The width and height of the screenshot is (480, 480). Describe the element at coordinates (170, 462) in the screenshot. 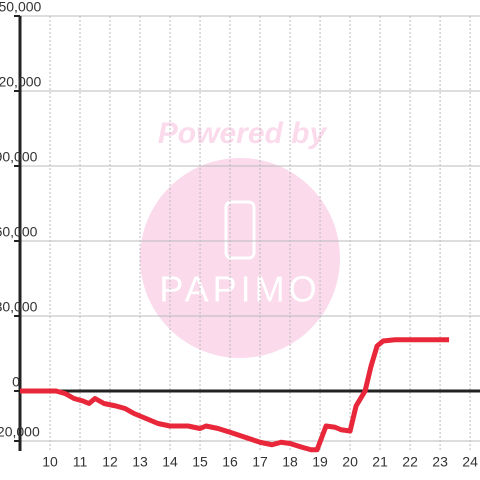

I see `x-tick-label: 14` at that location.